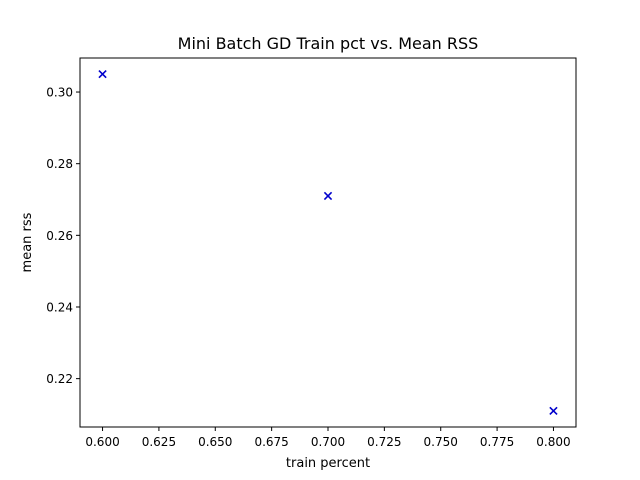 Image resolution: width=640 pixels, height=480 pixels. Describe the element at coordinates (59, 164) in the screenshot. I see `y-tick-label: 0.28` at that location.